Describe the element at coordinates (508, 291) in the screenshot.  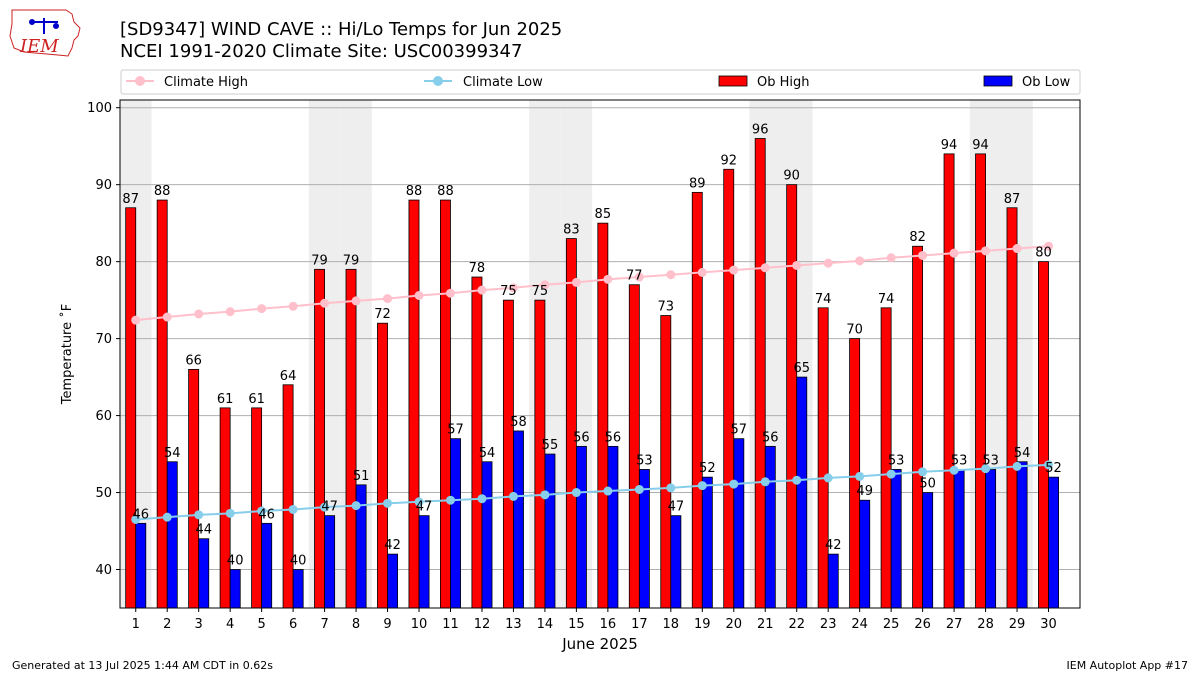
I see `label-ob-high-13: 75` at that location.